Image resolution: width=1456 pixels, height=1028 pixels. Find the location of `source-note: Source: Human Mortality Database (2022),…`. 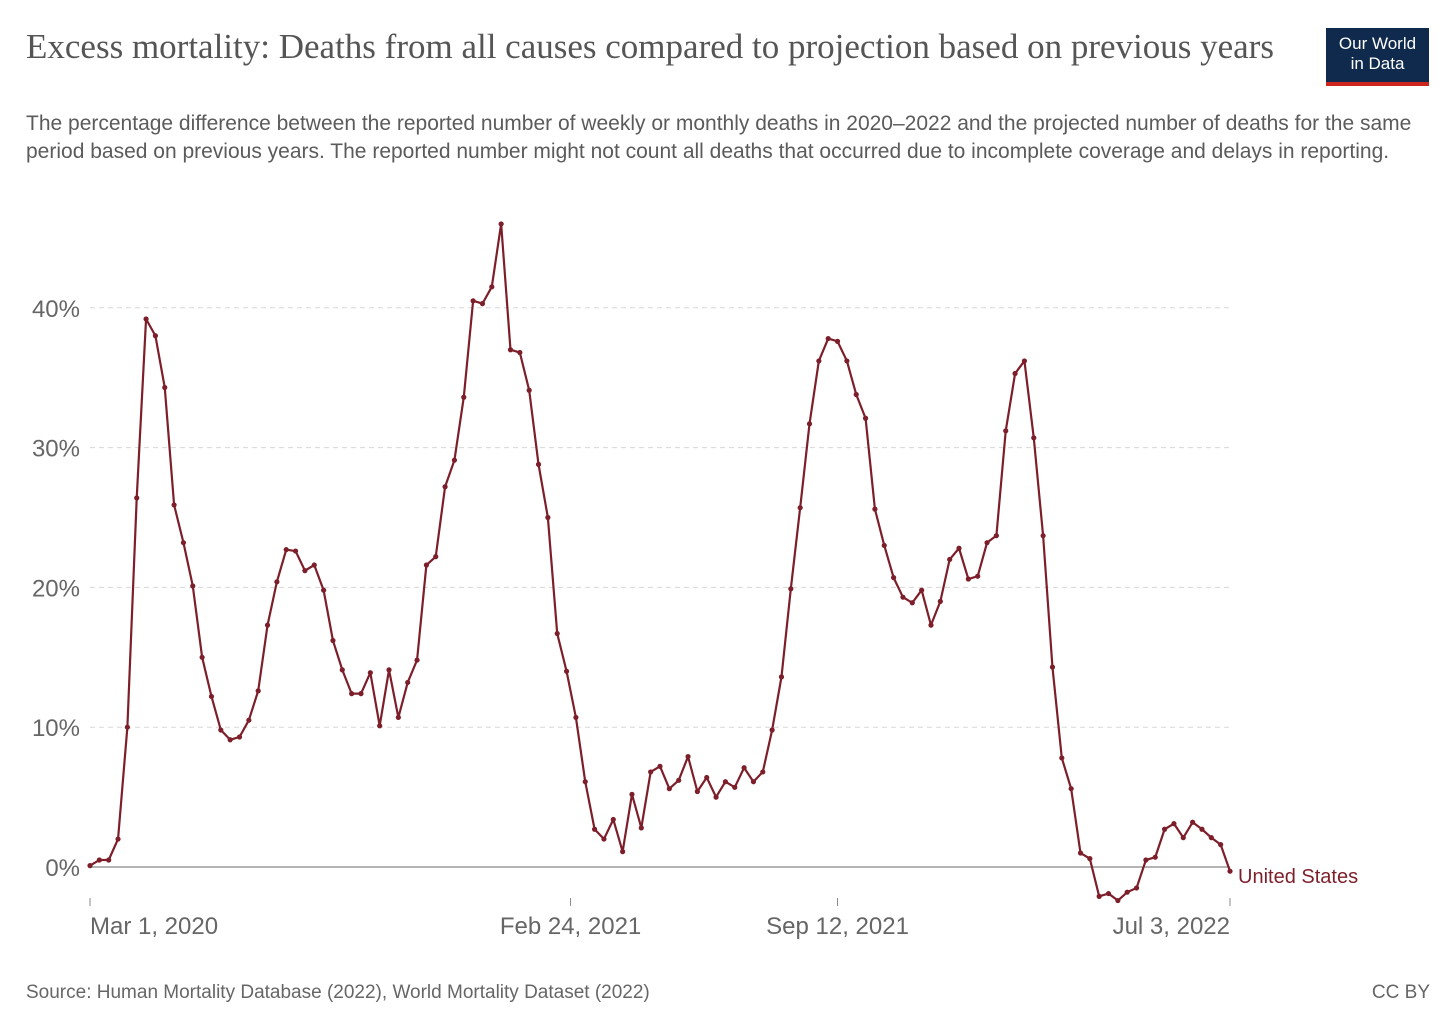

source-note: Source: Human Mortality Database (2022),… is located at coordinates (338, 992).